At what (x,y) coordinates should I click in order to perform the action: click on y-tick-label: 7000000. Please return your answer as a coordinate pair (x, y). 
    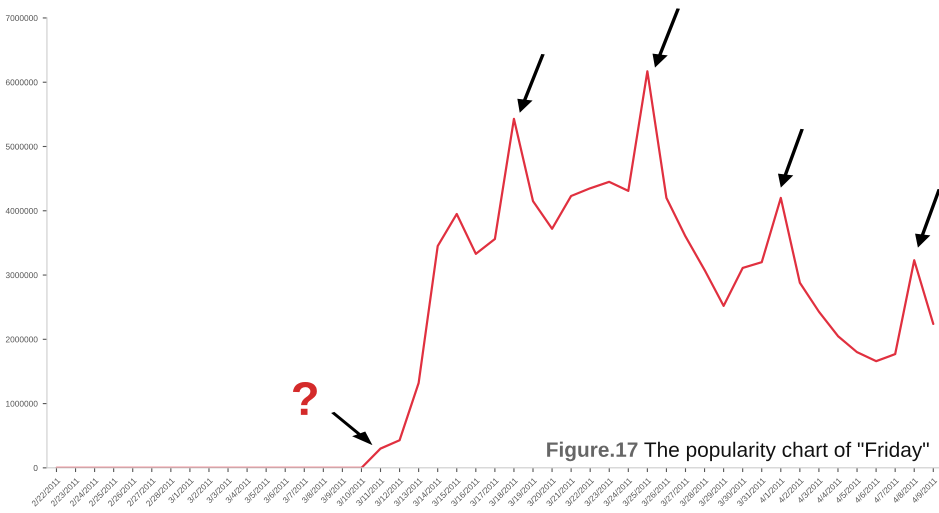
    Looking at the image, I should click on (22, 18).